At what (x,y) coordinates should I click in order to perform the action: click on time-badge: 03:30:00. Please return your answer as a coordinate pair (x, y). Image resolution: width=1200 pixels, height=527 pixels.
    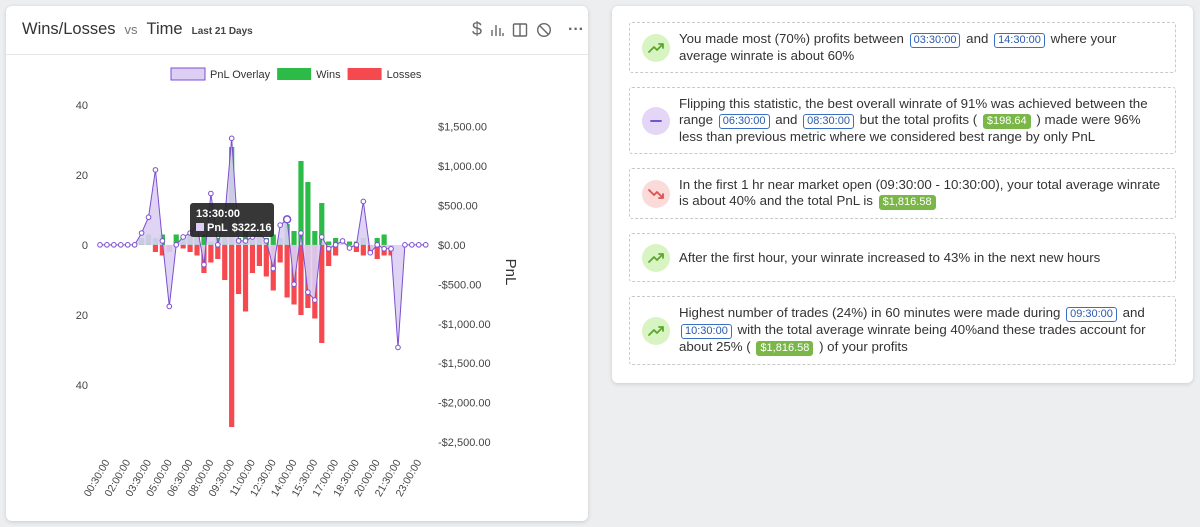
    Looking at the image, I should click on (935, 40).